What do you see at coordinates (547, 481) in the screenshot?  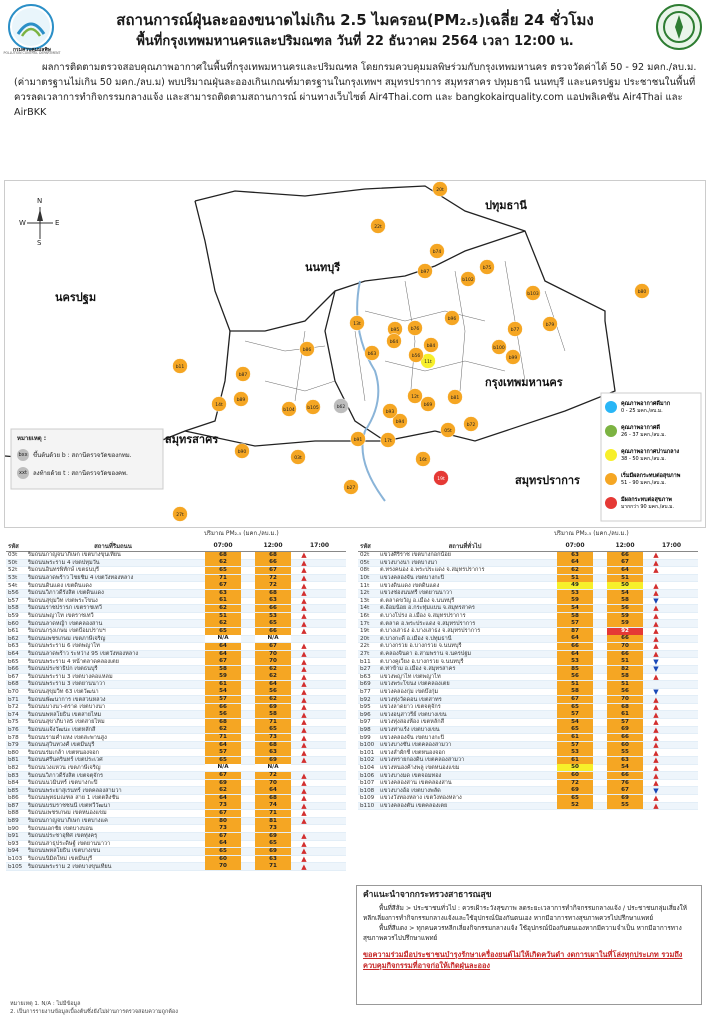 I see `province-label: สมุทรปราการ` at bounding box center [547, 481].